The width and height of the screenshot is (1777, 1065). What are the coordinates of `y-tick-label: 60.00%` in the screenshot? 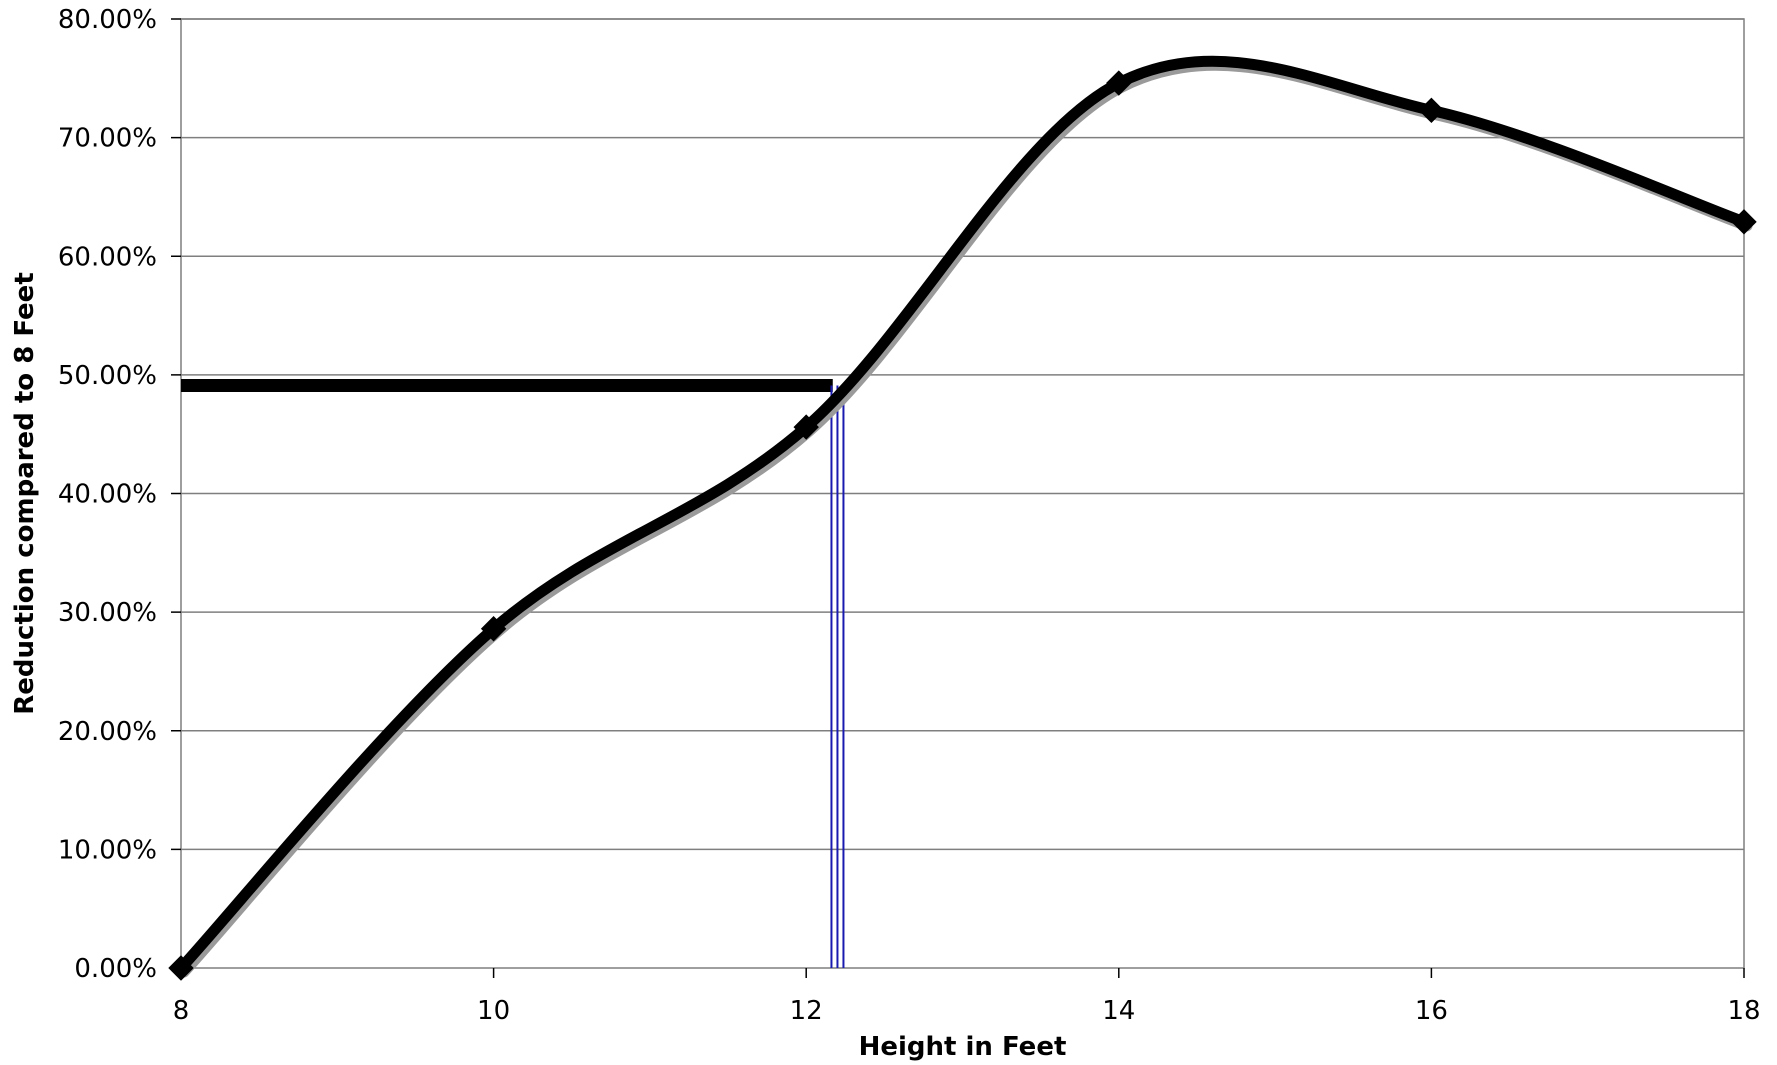 It's located at (107, 257).